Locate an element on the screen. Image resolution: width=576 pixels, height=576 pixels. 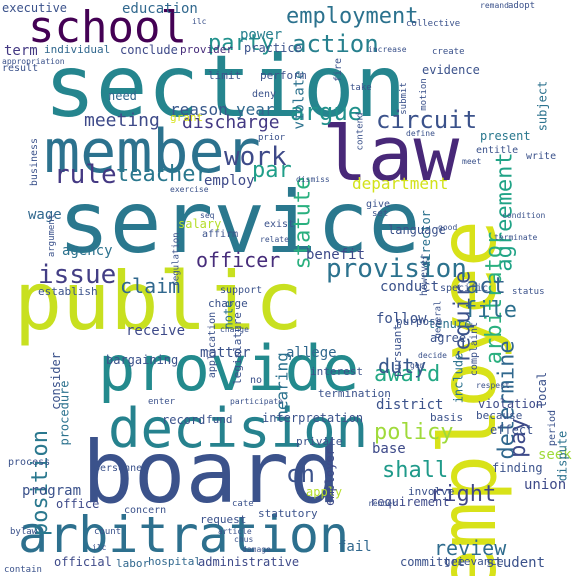
word-complaint: complaint is located at coordinates (475, 349).